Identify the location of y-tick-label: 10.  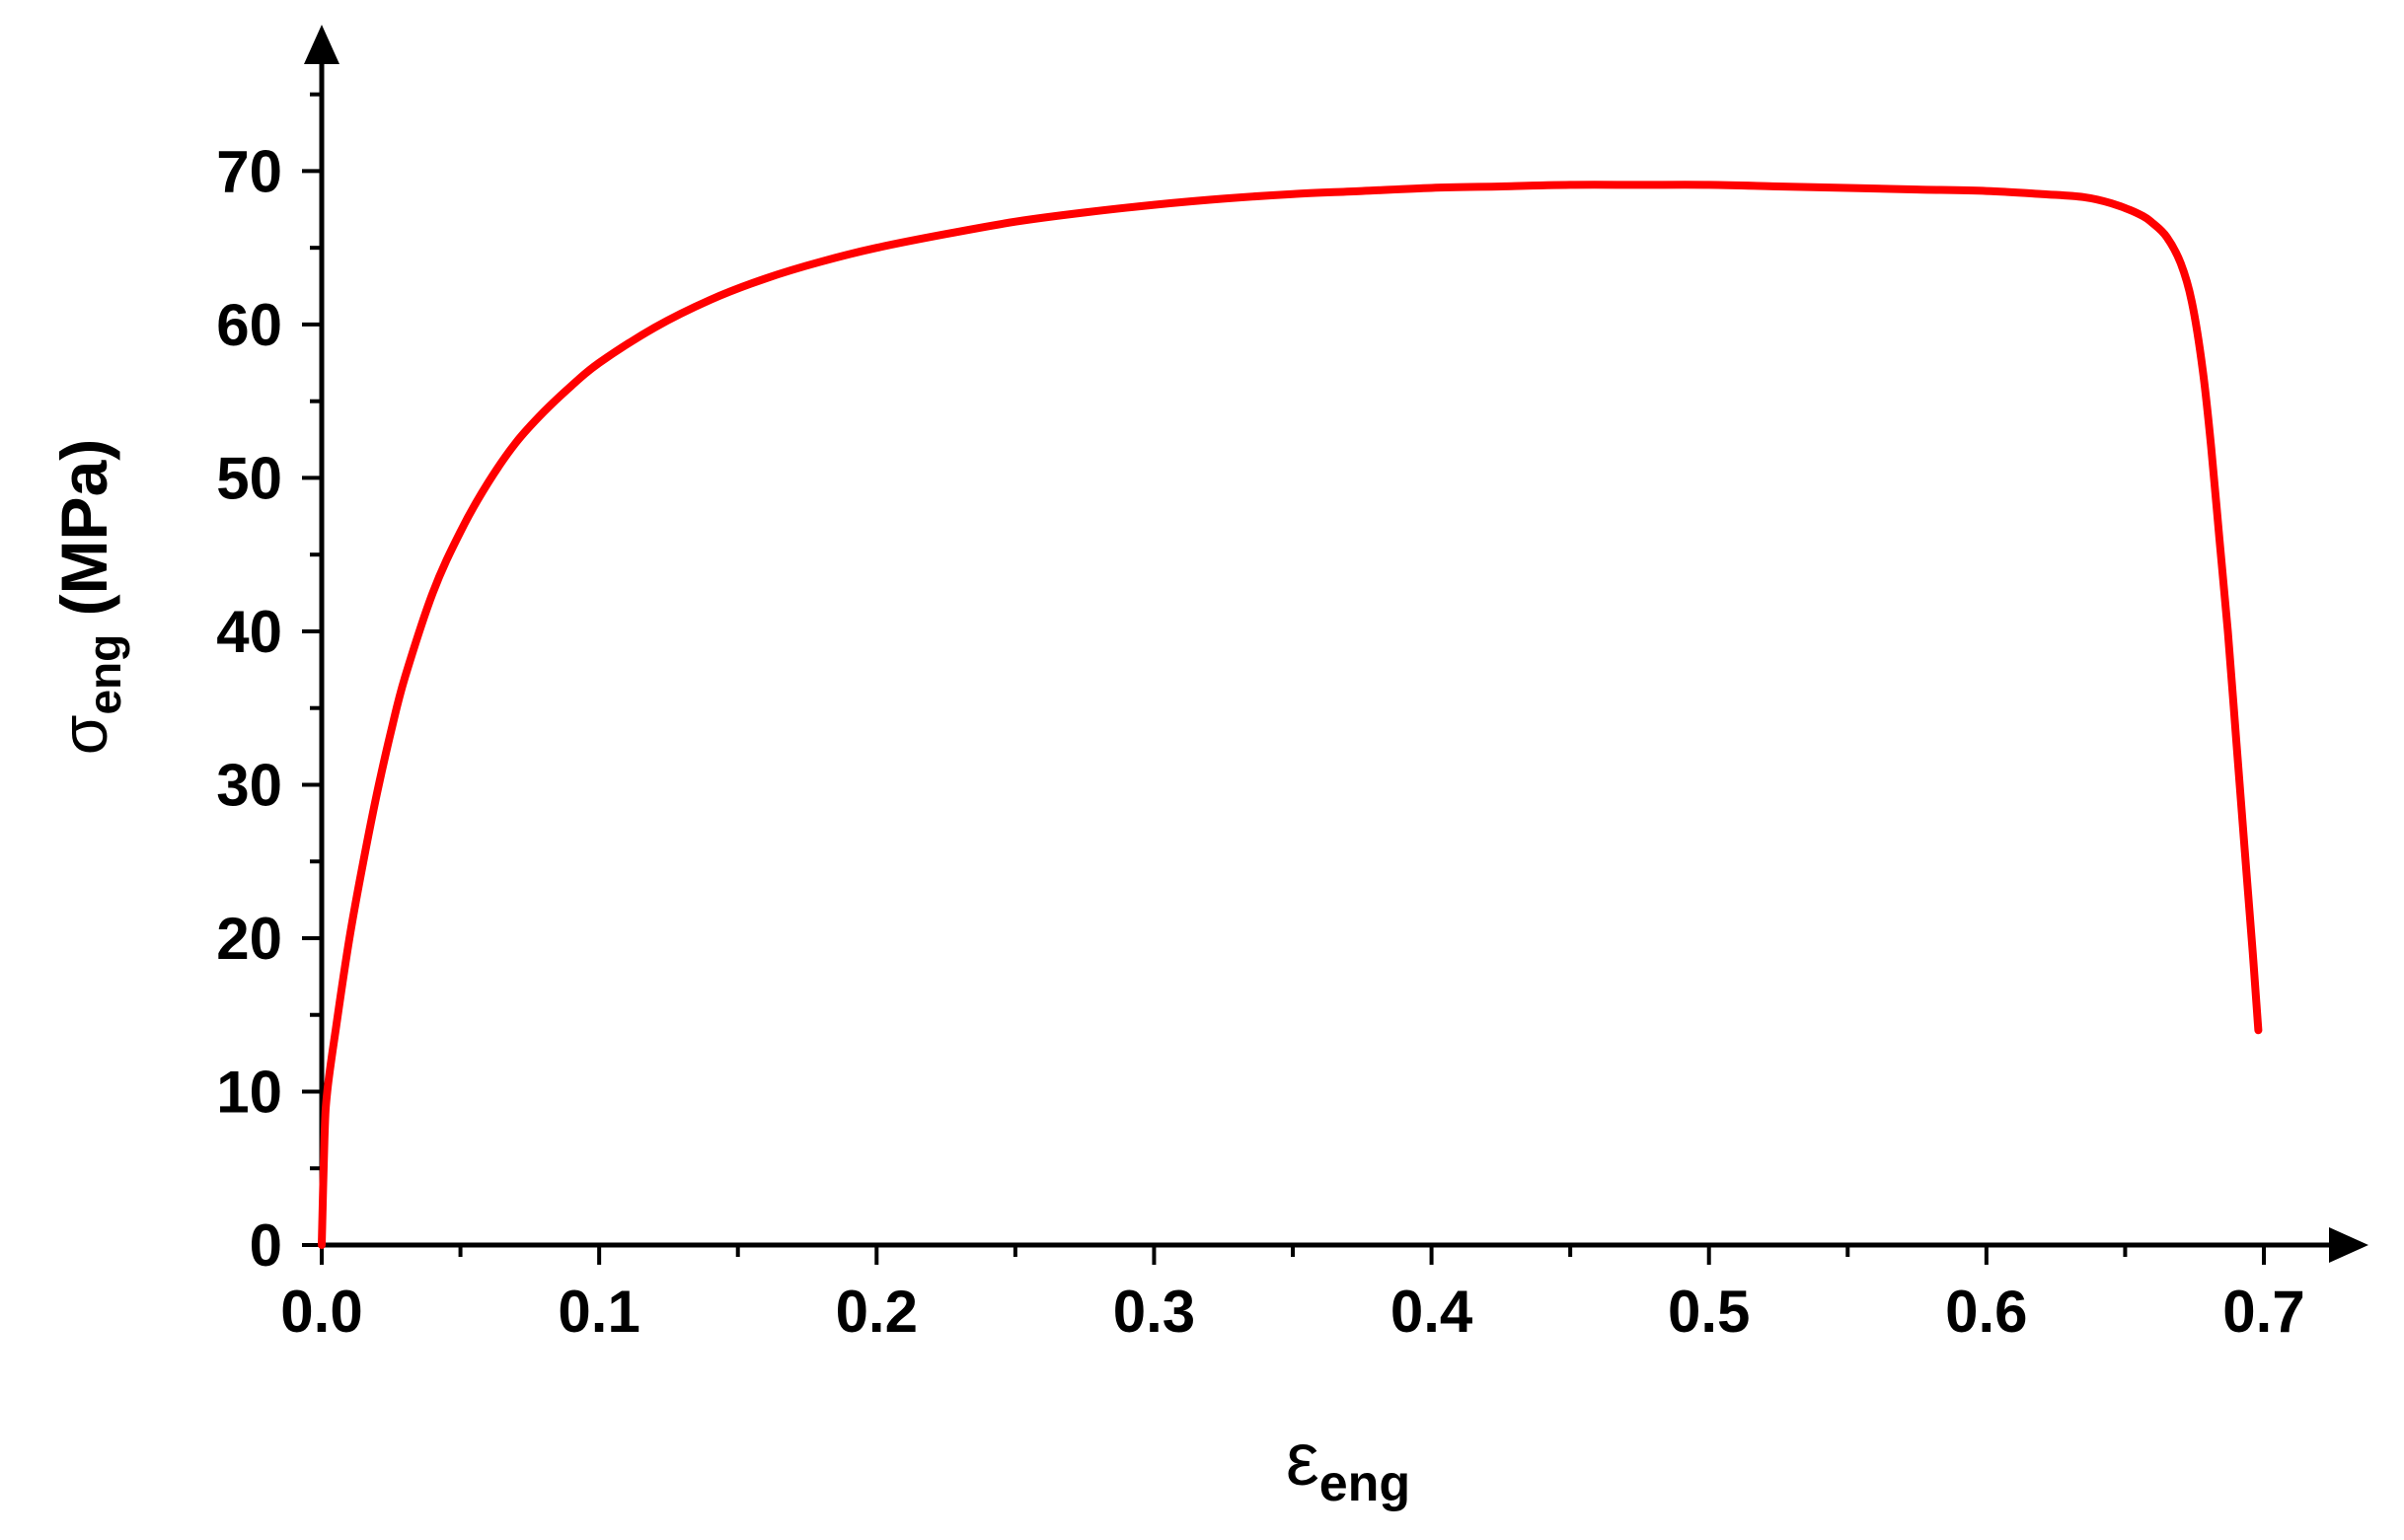
(249, 1092).